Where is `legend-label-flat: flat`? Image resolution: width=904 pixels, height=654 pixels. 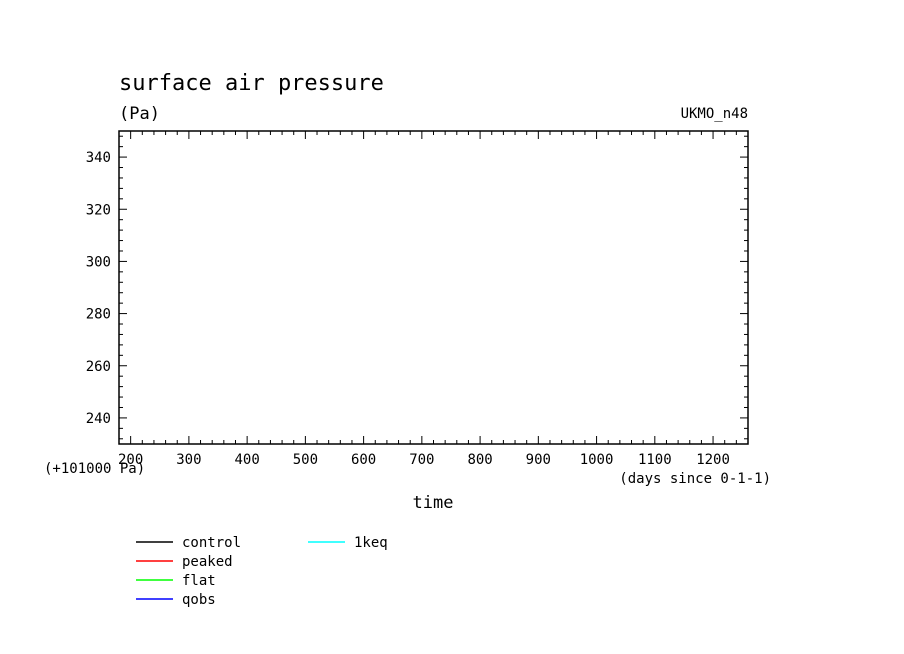
legend-label-flat: flat is located at coordinates (199, 581).